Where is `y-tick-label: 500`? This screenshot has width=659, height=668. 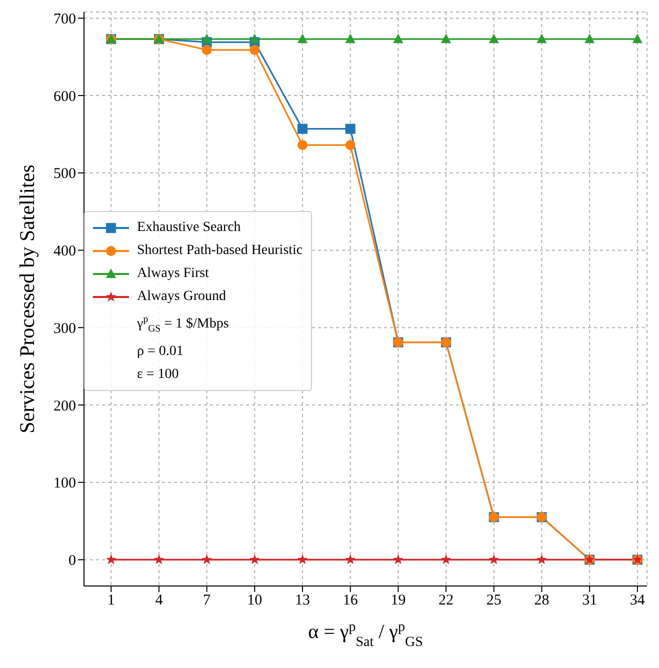
y-tick-label: 500 is located at coordinates (65, 174).